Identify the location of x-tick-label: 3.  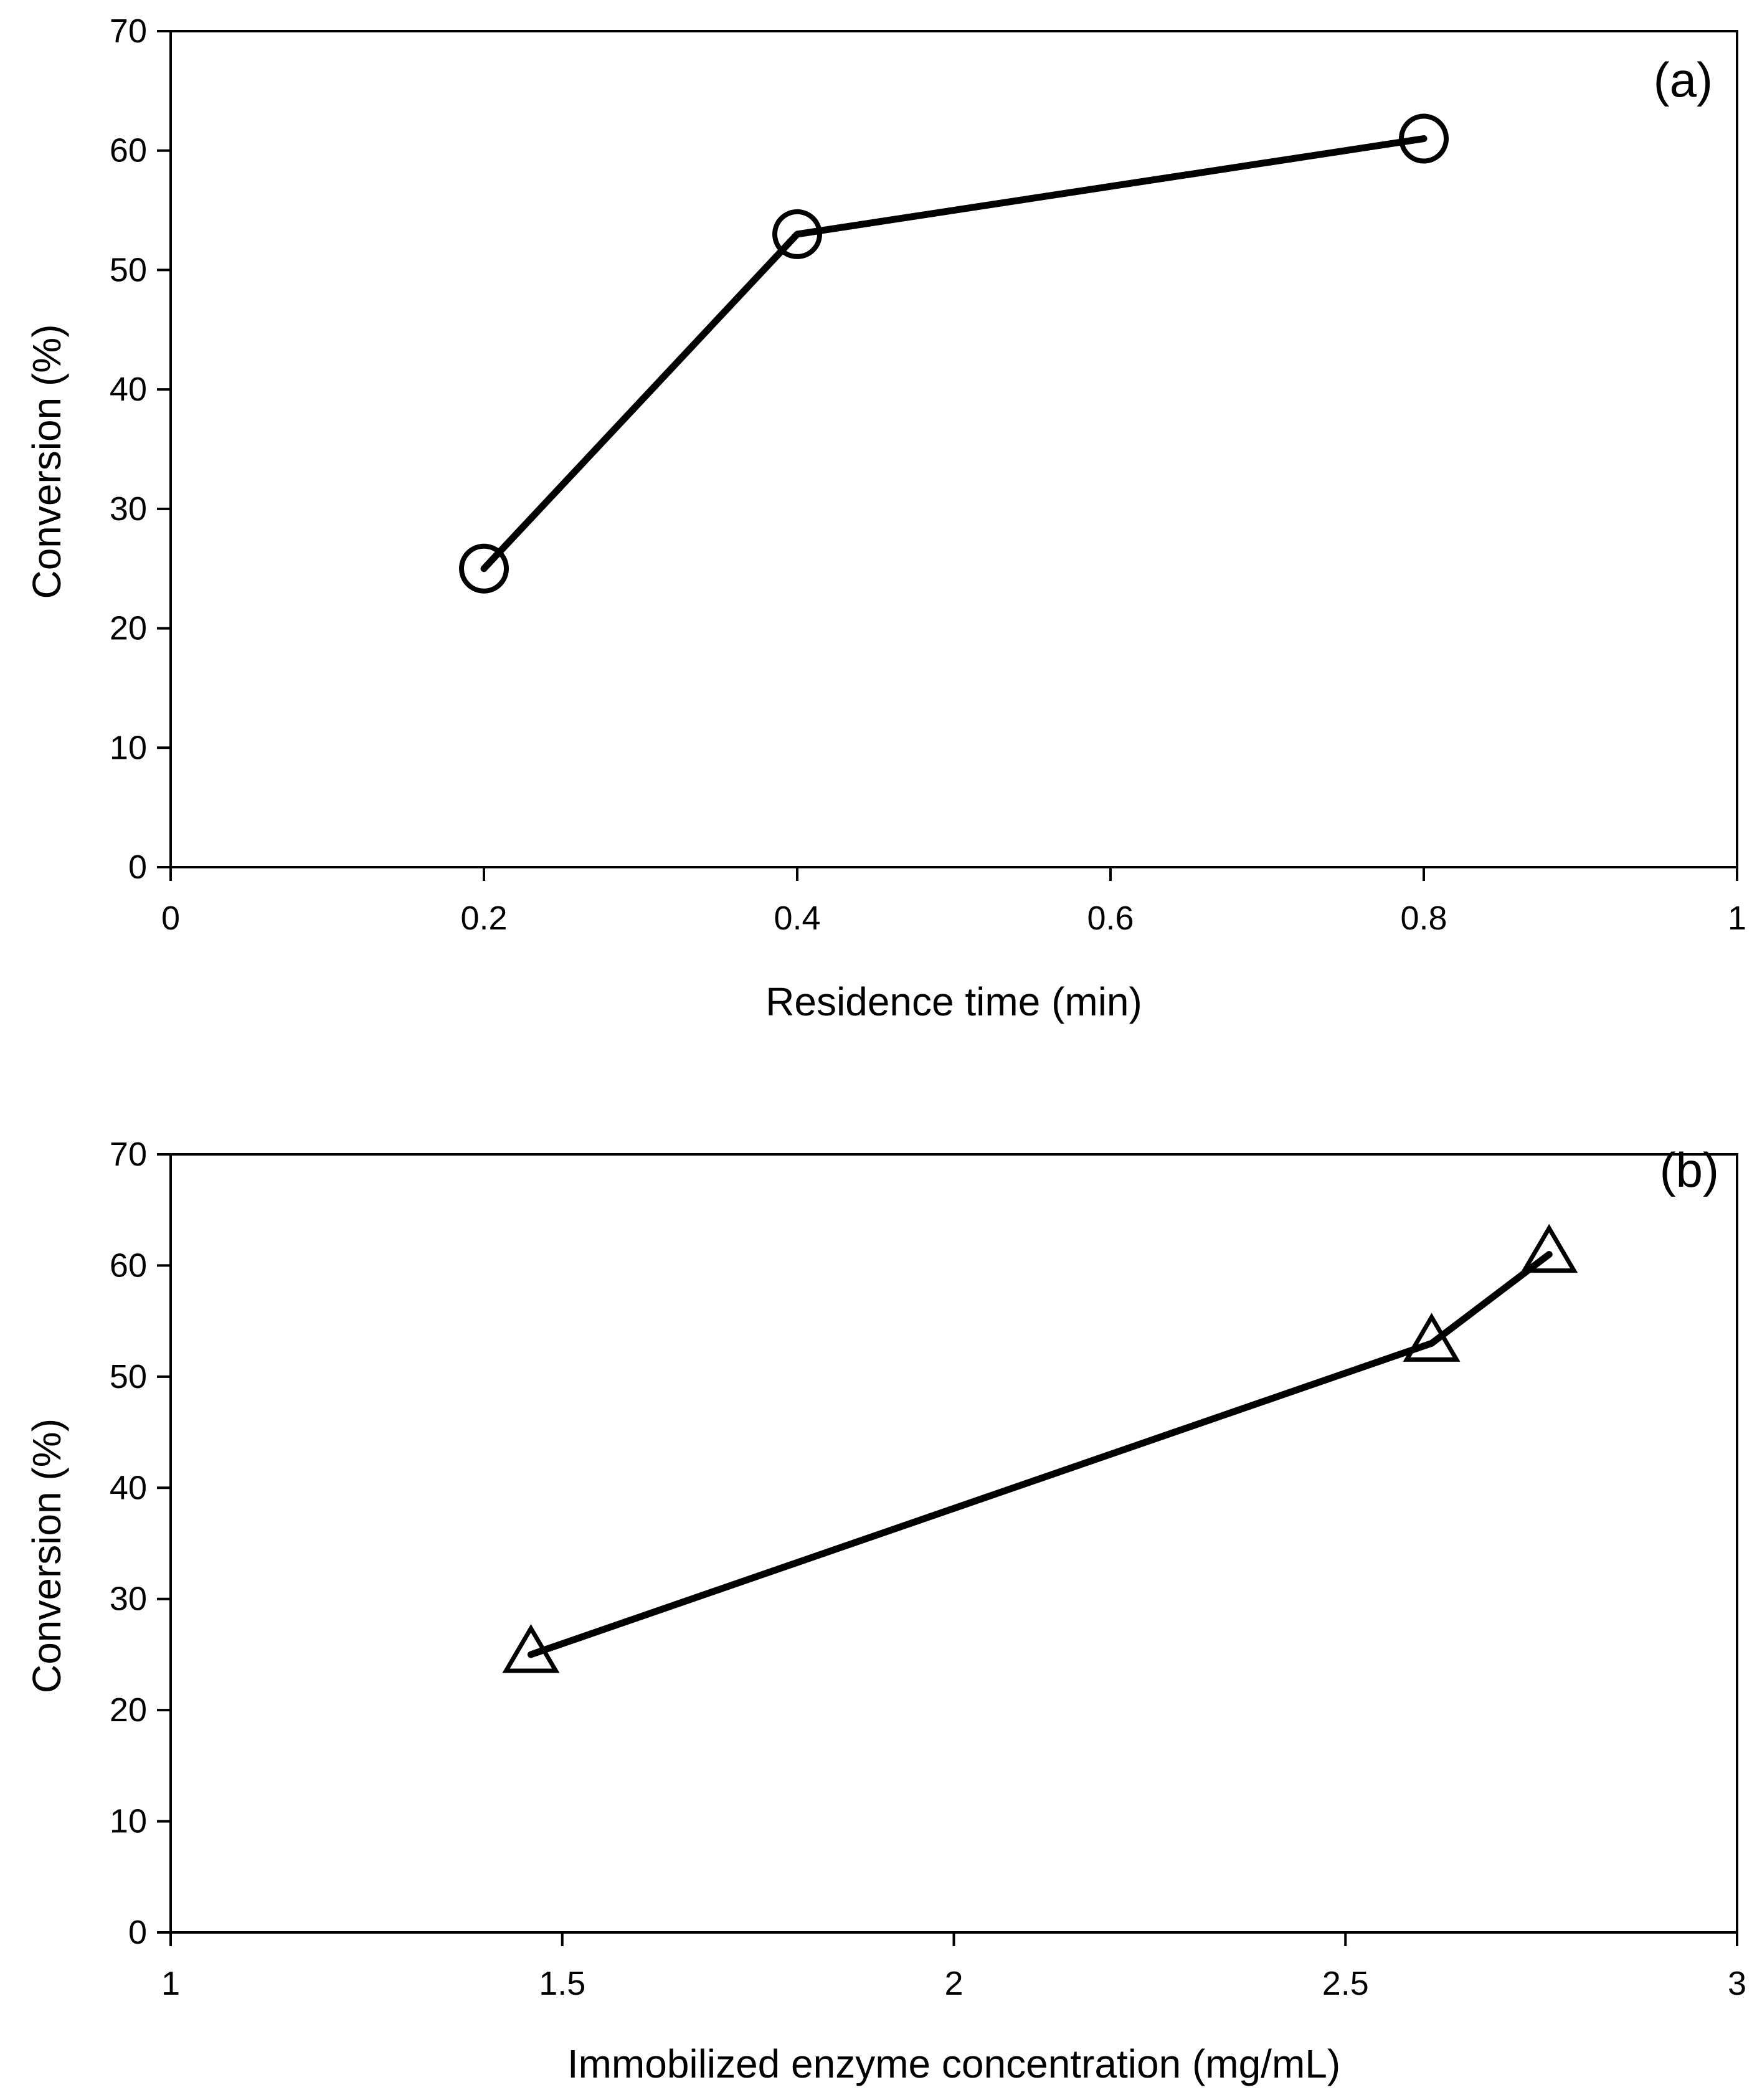
(1737, 1983).